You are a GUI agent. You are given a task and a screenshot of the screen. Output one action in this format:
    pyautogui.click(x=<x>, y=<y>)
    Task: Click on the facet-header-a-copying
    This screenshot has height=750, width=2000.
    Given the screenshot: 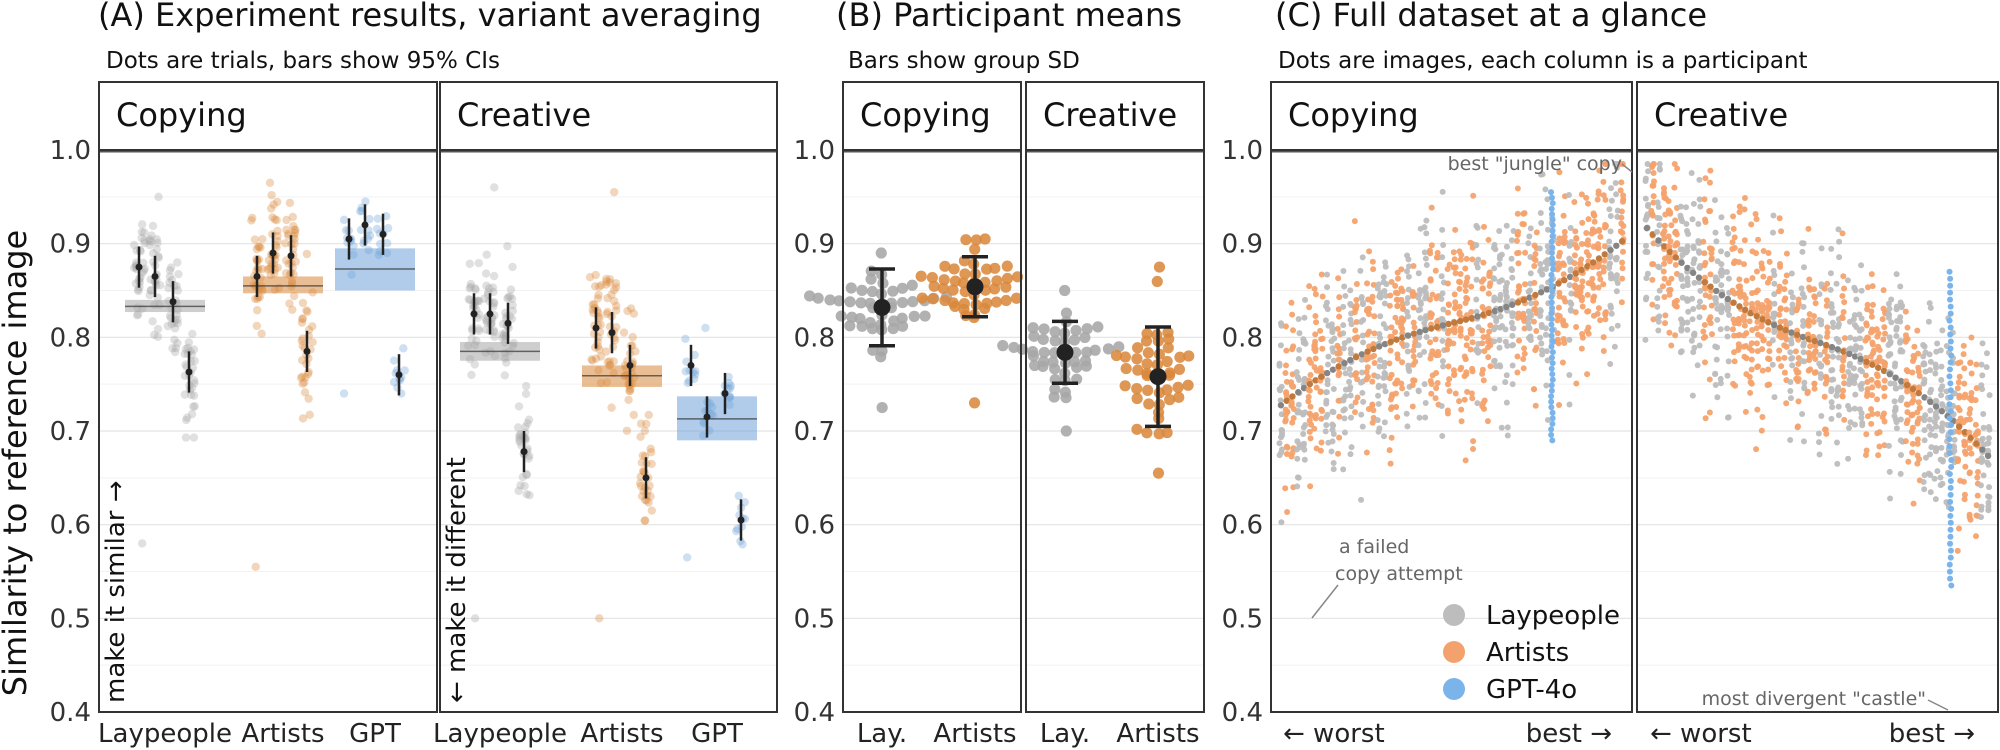 What is the action you would take?
    pyautogui.click(x=268, y=116)
    